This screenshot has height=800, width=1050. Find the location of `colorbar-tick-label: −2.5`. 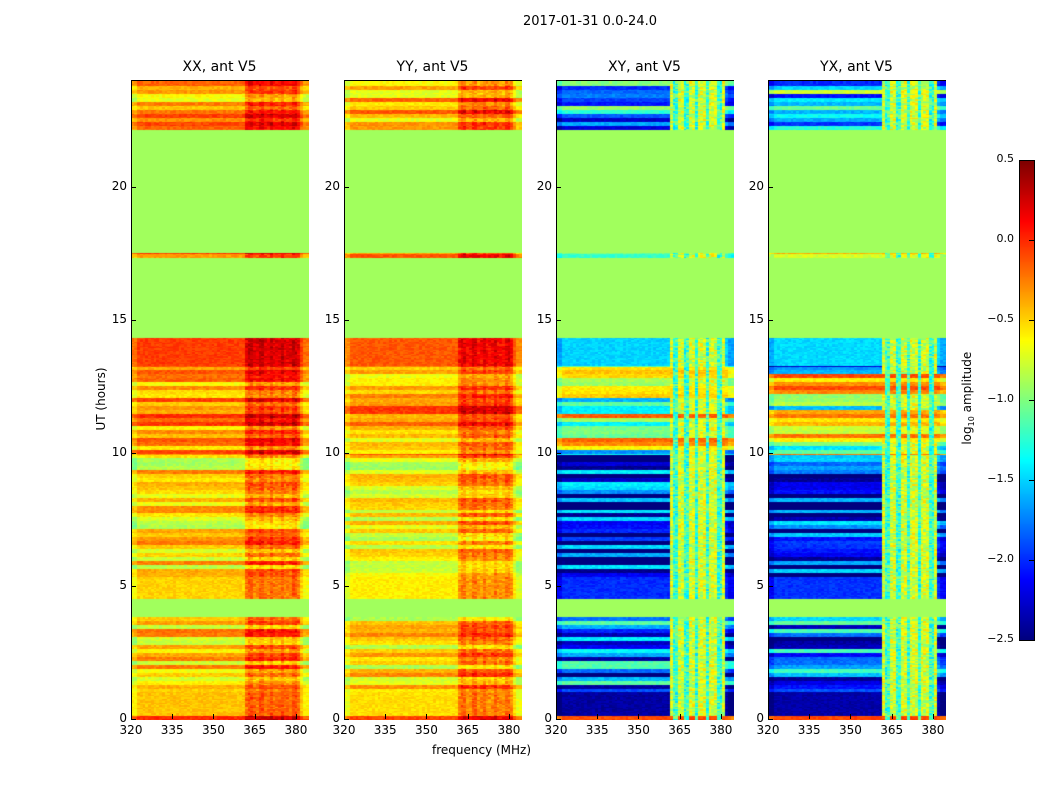

colorbar-tick-label: −2.5 is located at coordinates (1000, 638).